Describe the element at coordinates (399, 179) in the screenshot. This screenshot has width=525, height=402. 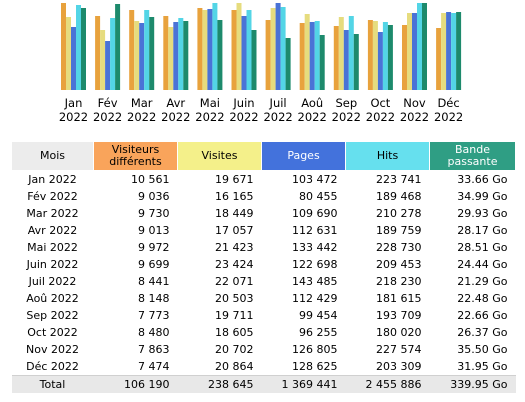
I see `cell-hits: 223 741` at that location.